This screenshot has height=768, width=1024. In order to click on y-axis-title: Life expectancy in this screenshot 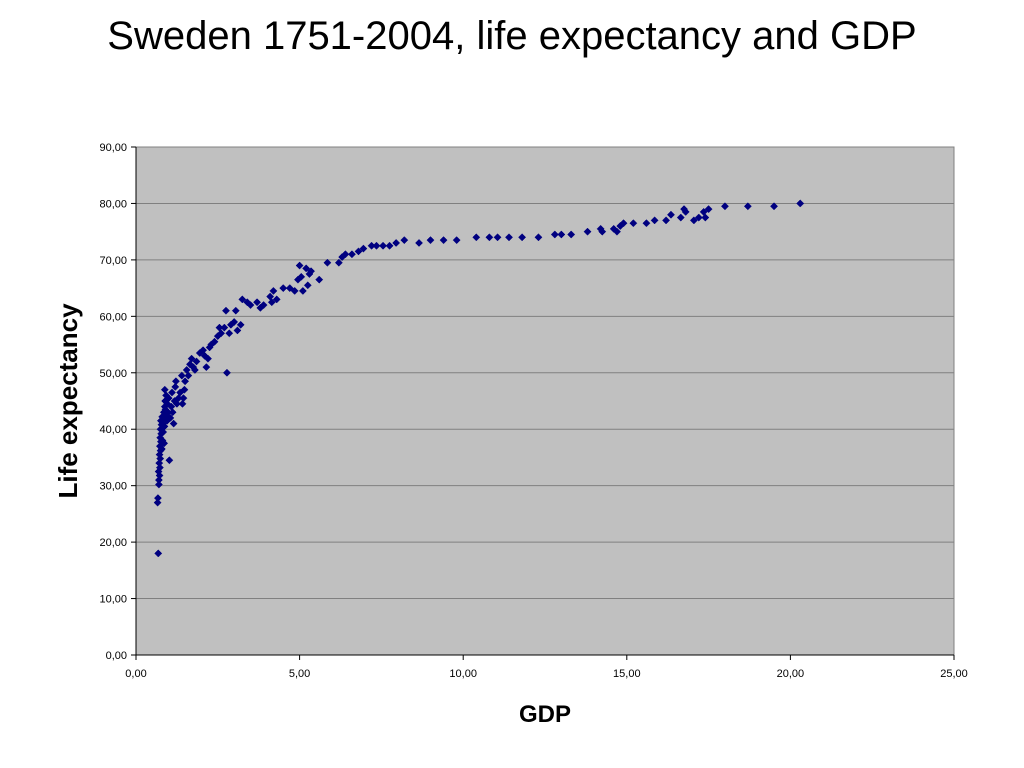, I will do `click(68, 401)`.